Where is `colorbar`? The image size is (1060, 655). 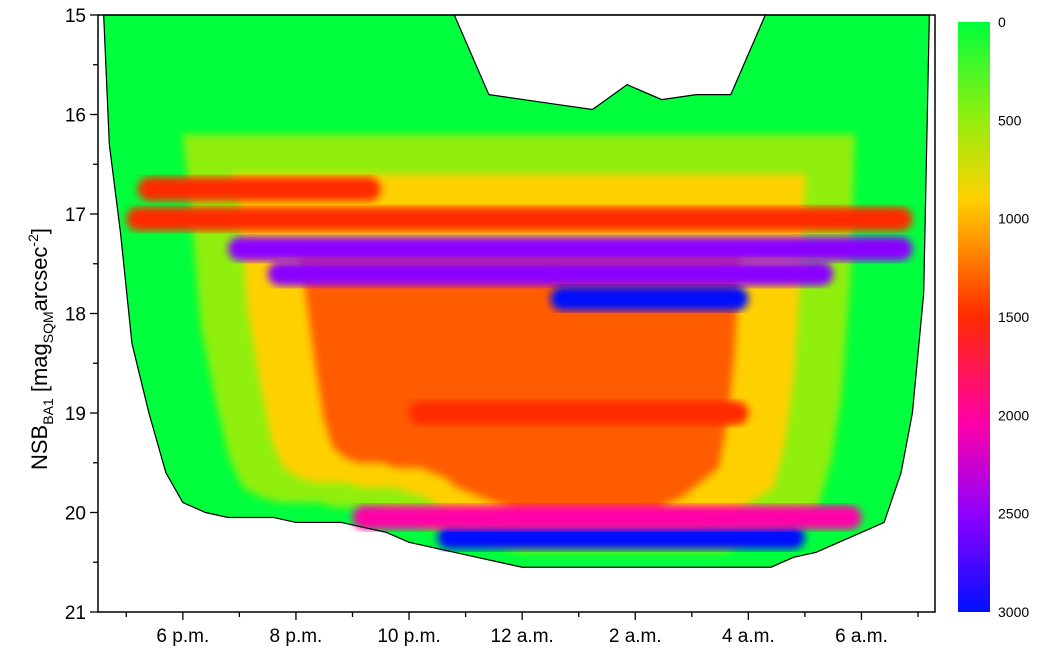
colorbar is located at coordinates (974, 317).